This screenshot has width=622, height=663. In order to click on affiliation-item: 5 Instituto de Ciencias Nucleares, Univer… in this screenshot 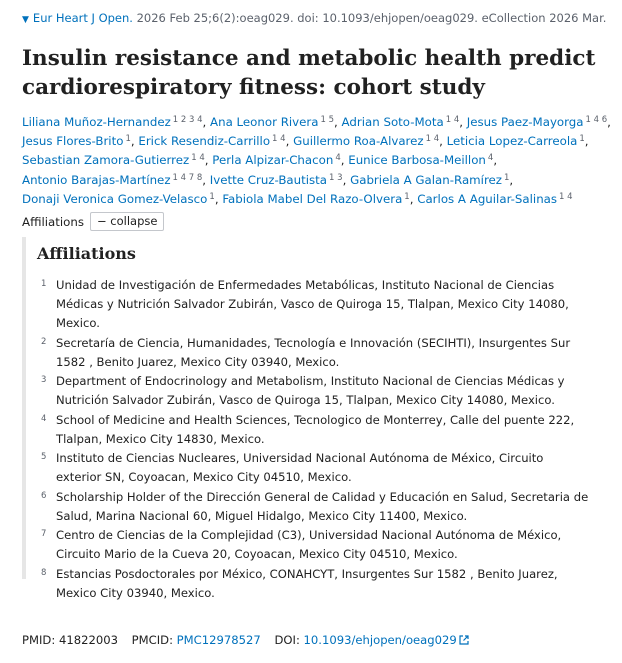, I will do `click(314, 468)`.